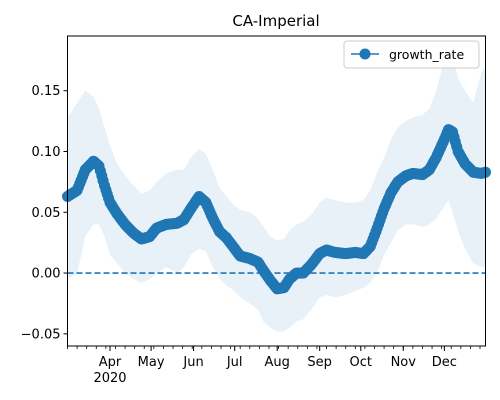 Image resolution: width=500 pixels, height=400 pixels. I want to click on x-tick-label: Apr, so click(110, 362).